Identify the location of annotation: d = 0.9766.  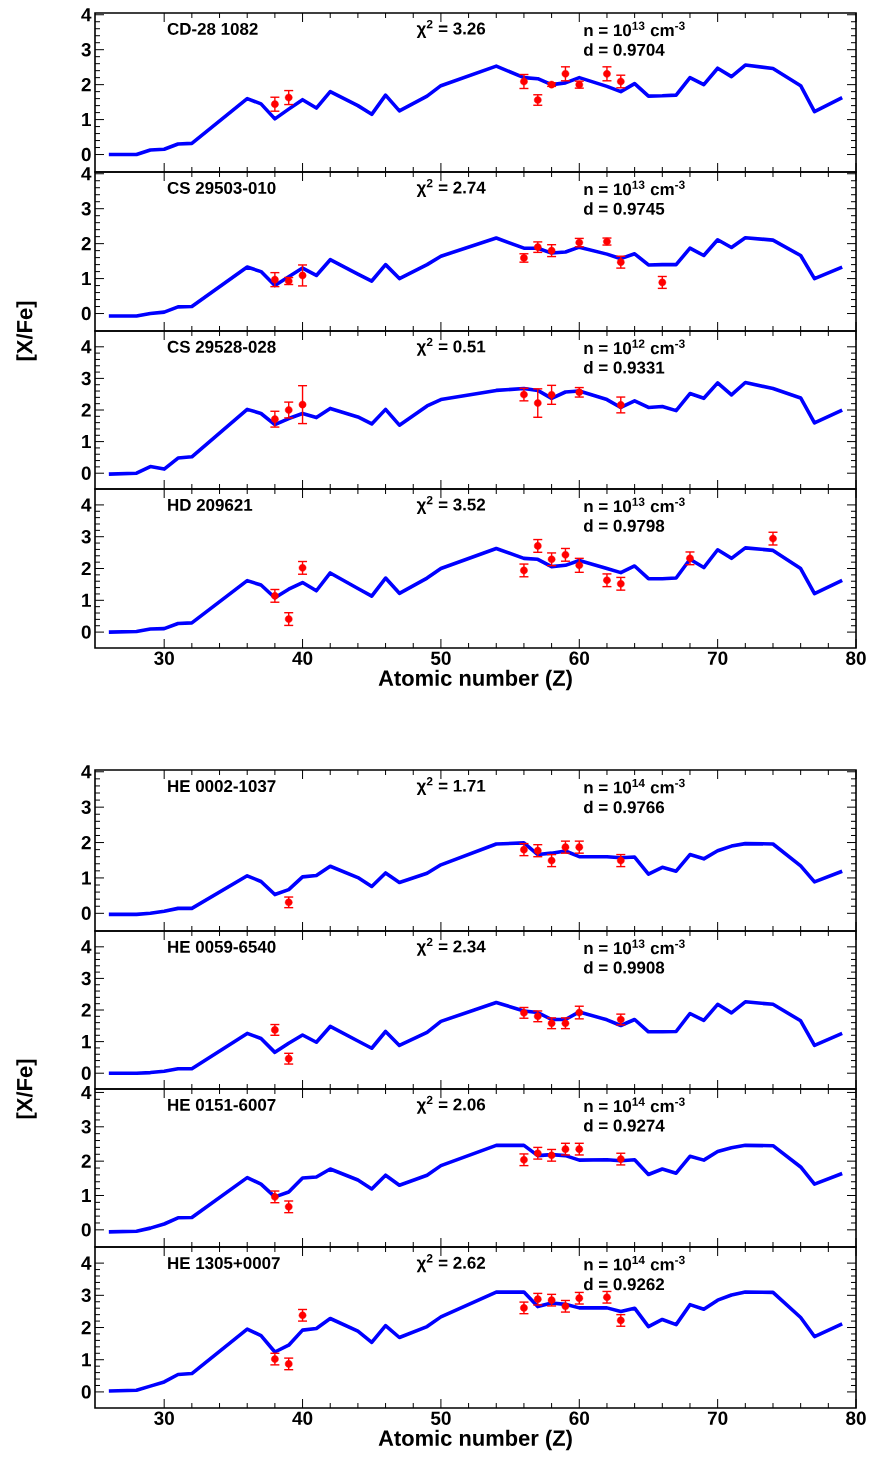
(624, 807).